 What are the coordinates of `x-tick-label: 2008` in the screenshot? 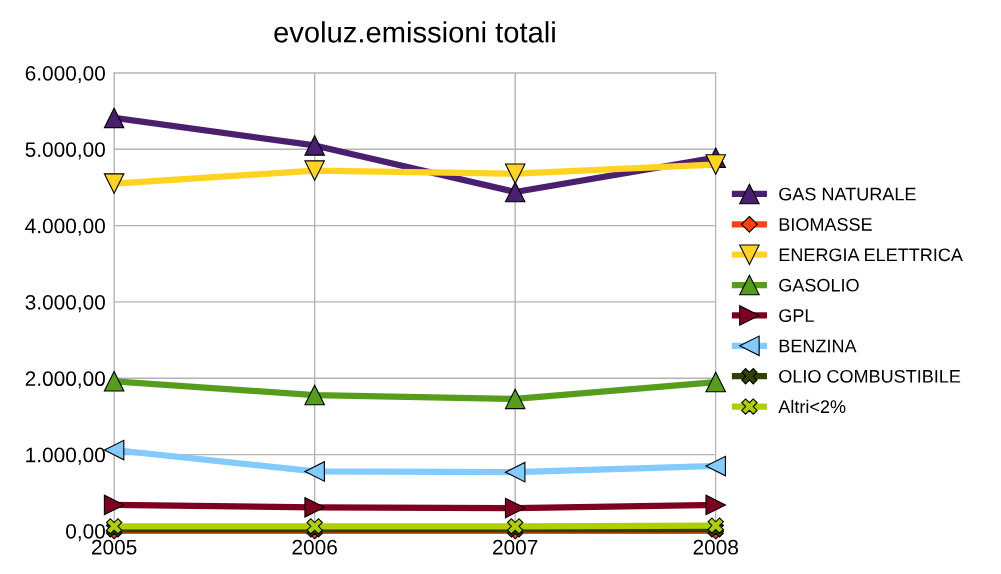 It's located at (715, 547).